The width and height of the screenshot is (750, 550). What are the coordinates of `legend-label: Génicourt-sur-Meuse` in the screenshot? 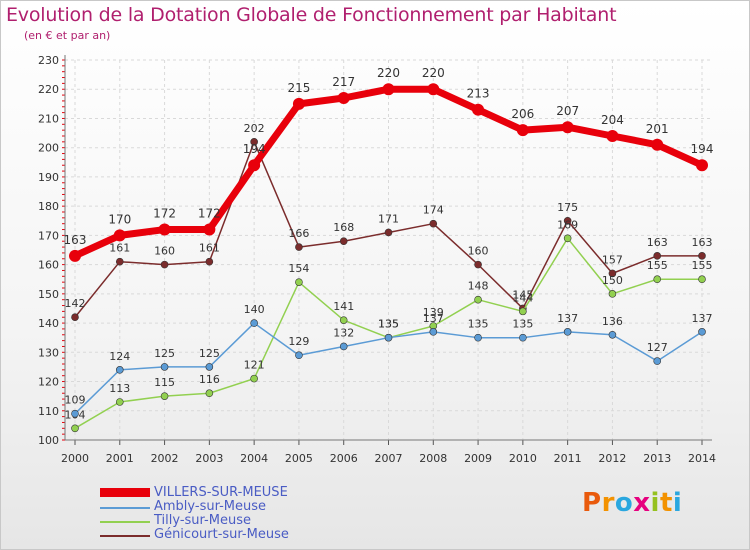 It's located at (221, 534).